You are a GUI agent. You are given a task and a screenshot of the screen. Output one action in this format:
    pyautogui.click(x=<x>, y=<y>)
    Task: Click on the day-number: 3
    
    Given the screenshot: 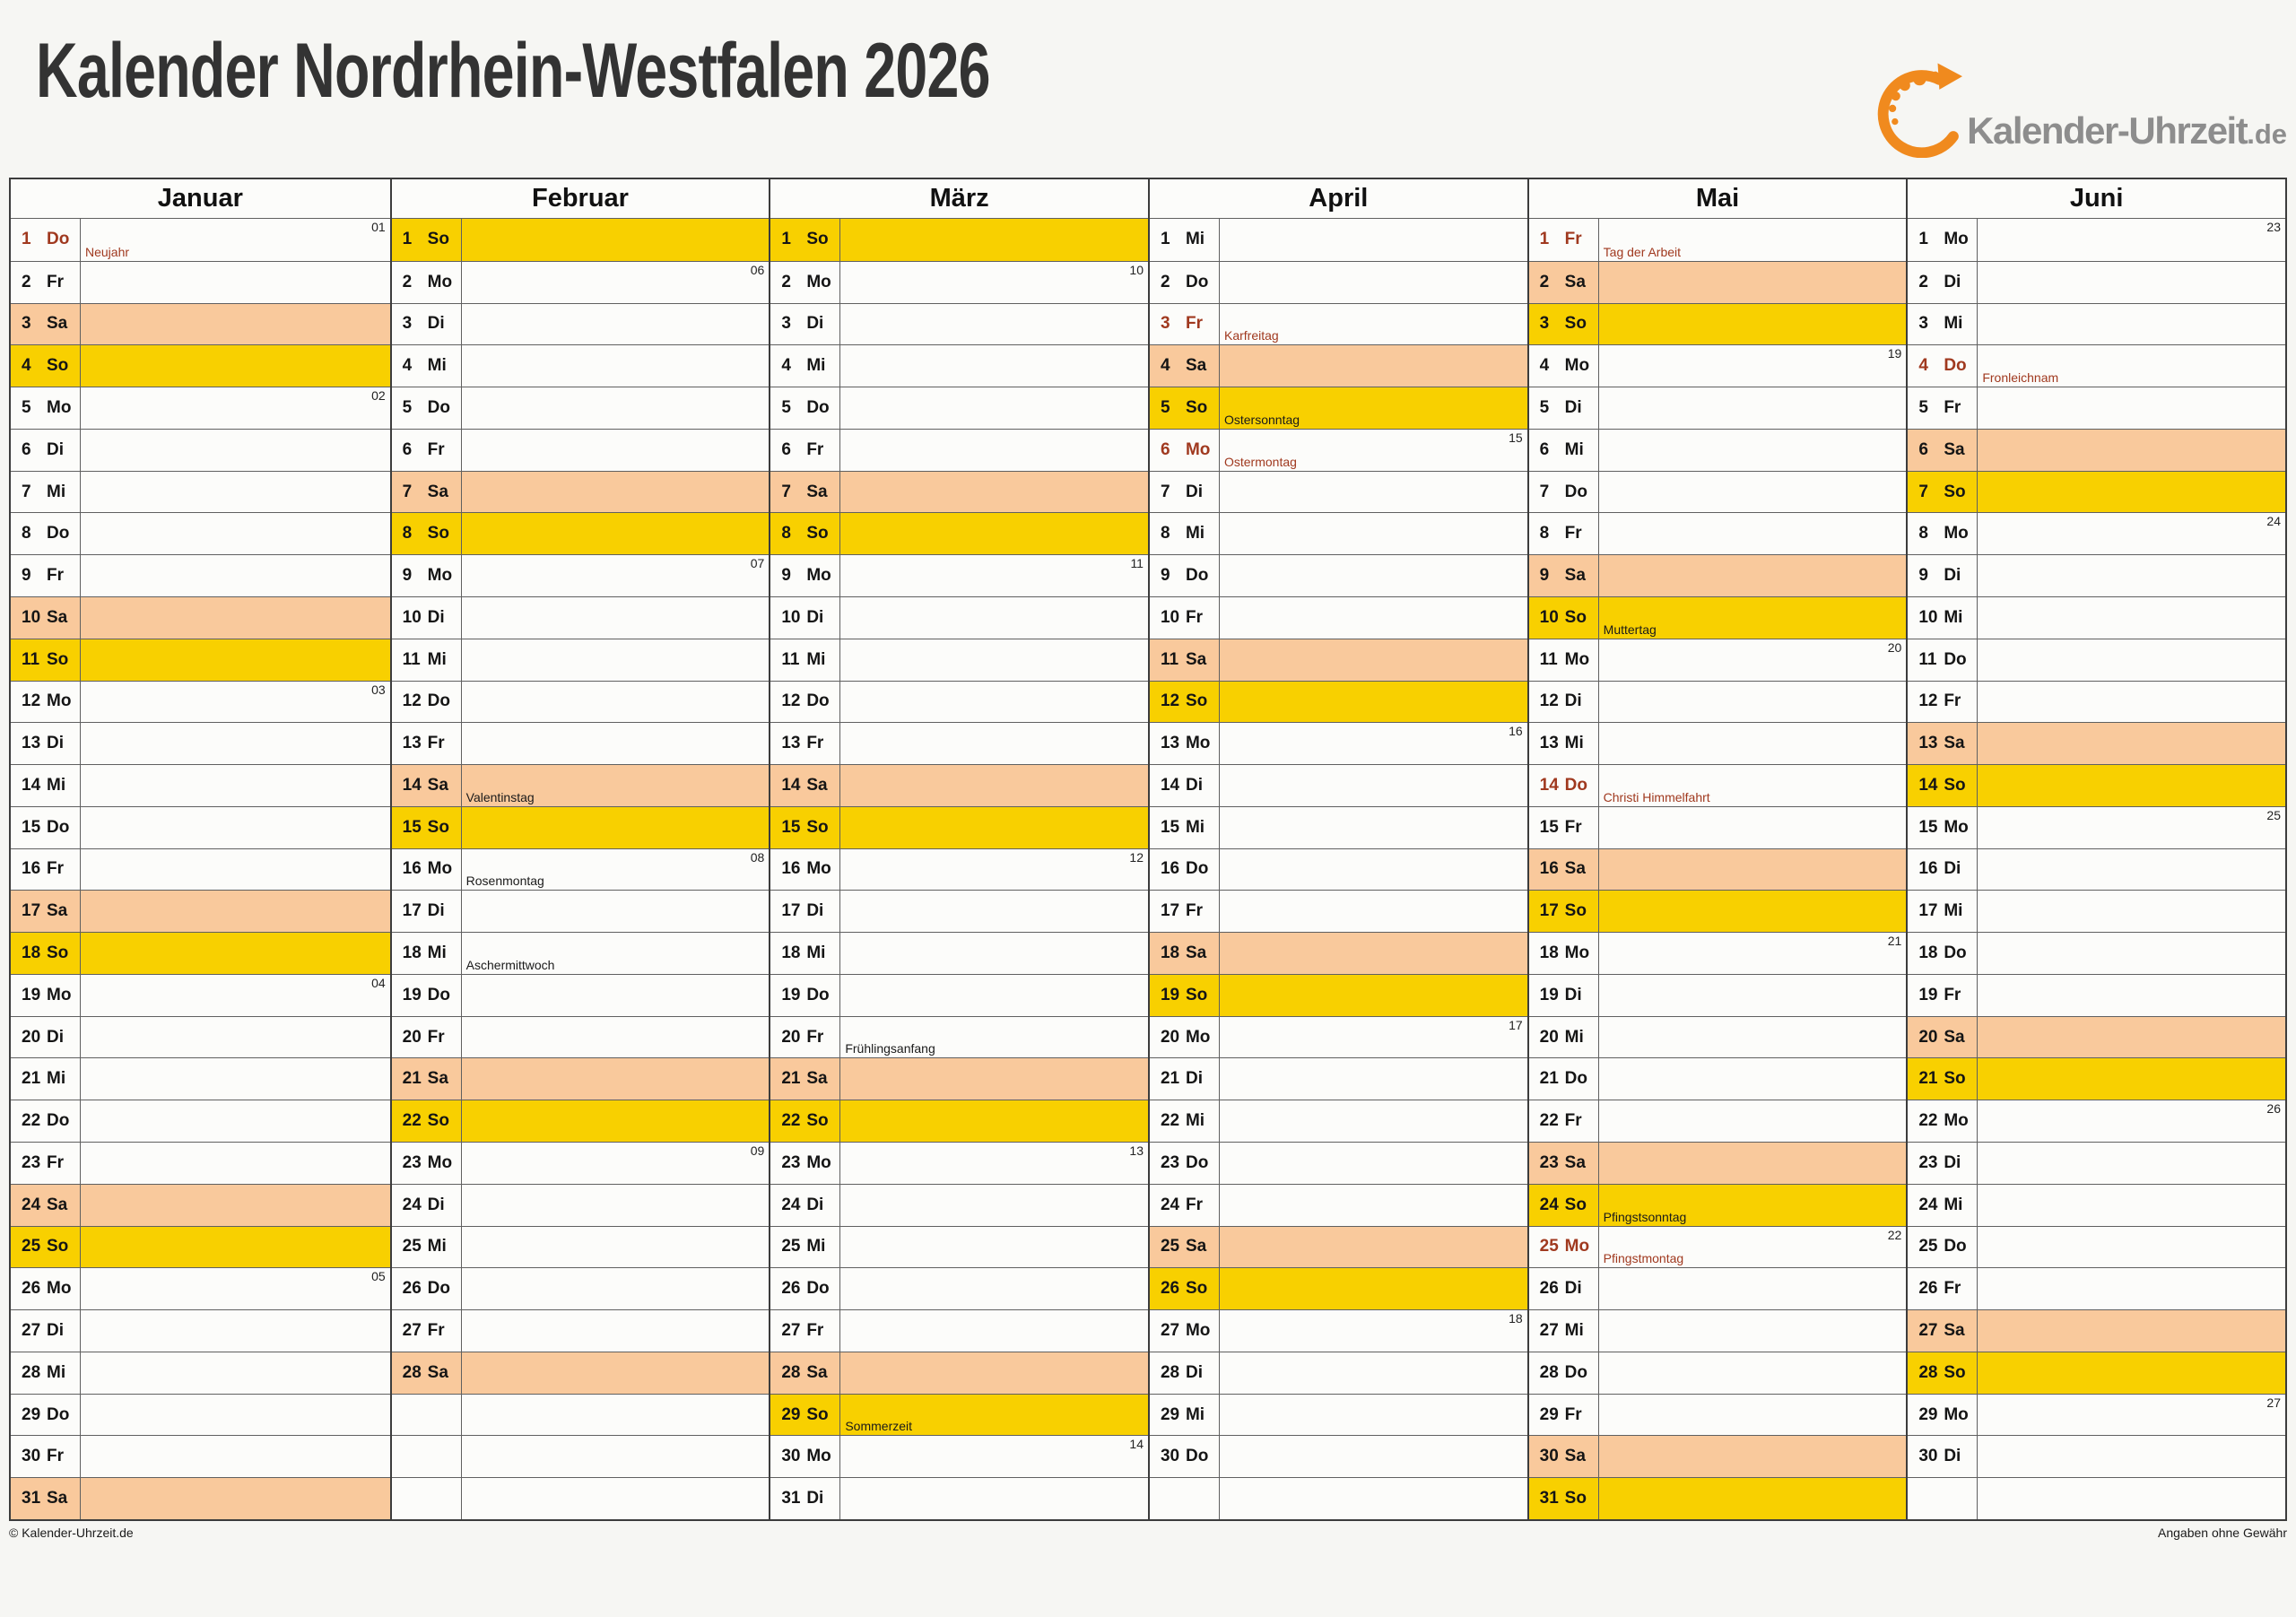 What is the action you would take?
    pyautogui.click(x=1165, y=324)
    